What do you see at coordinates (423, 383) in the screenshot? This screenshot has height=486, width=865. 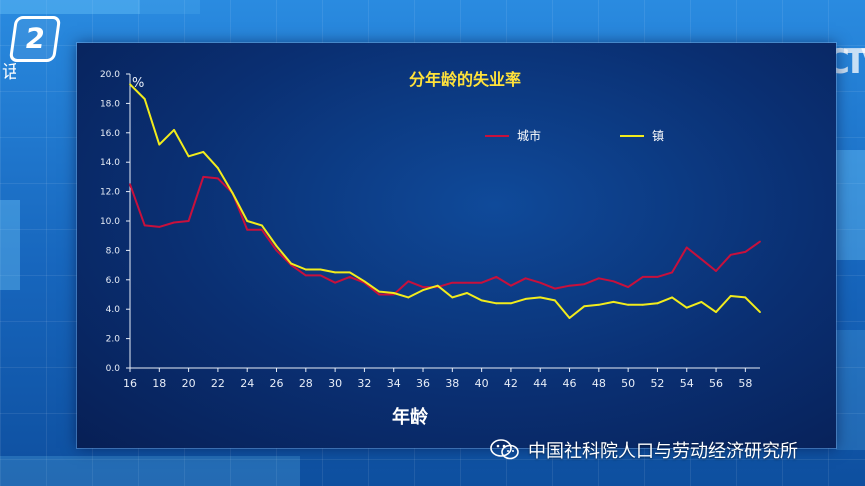 I see `x-tick-label: 36` at bounding box center [423, 383].